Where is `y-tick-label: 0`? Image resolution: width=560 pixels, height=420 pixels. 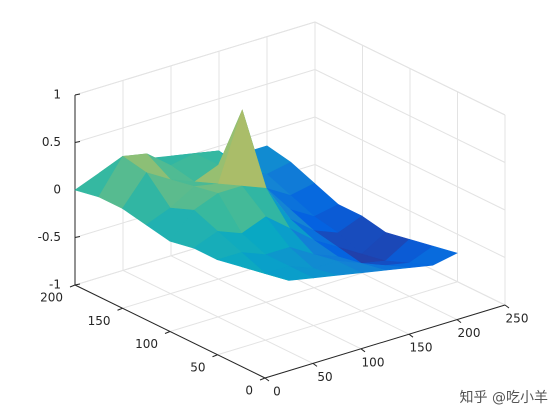
y-tick-label: 0 is located at coordinates (249, 391).